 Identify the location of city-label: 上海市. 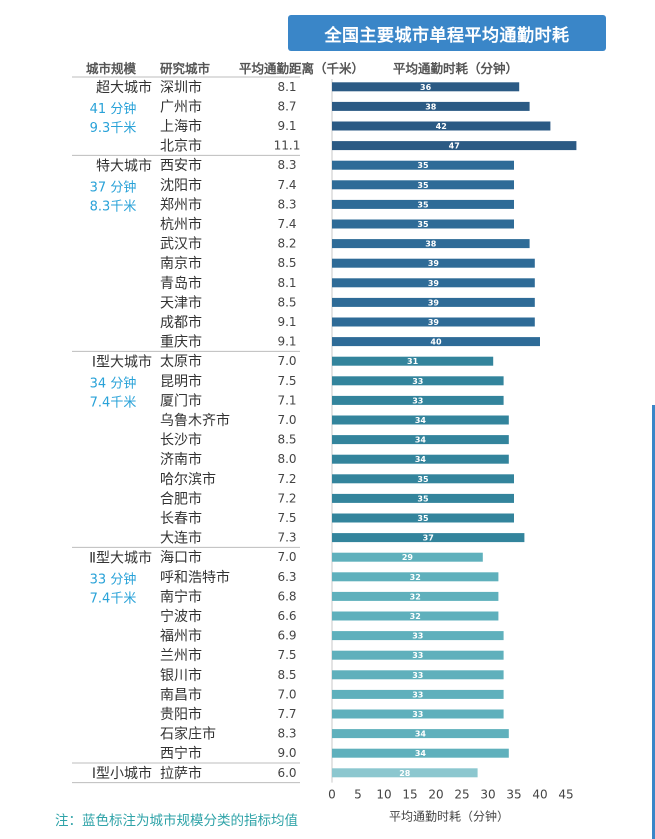
(181, 126).